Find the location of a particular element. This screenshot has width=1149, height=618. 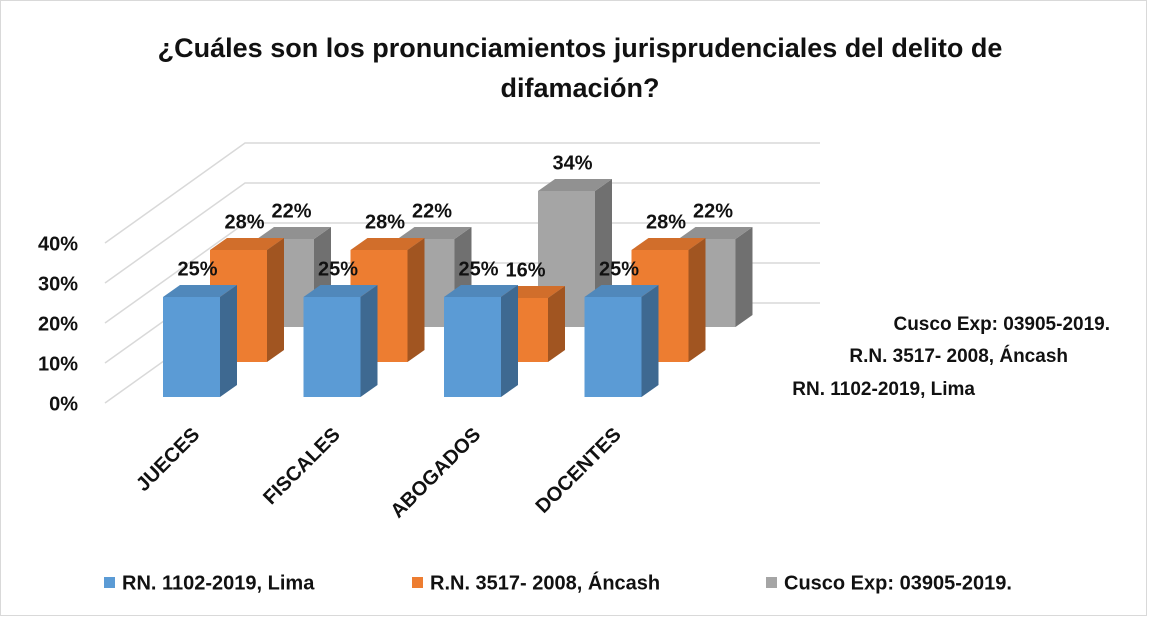

y-tick-label: 20% is located at coordinates (58, 324).